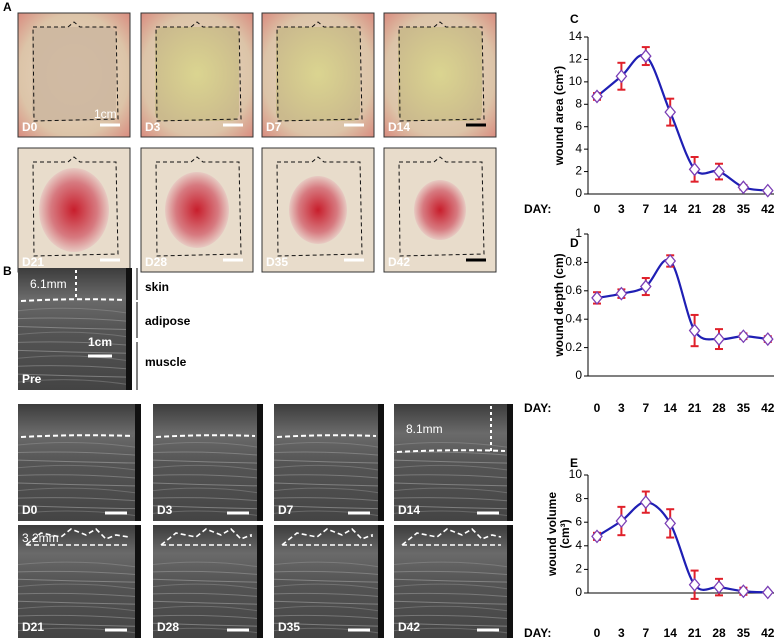 The width and height of the screenshot is (778, 643). Describe the element at coordinates (48, 284) in the screenshot. I see `depth-label: 6.1mm` at that location.